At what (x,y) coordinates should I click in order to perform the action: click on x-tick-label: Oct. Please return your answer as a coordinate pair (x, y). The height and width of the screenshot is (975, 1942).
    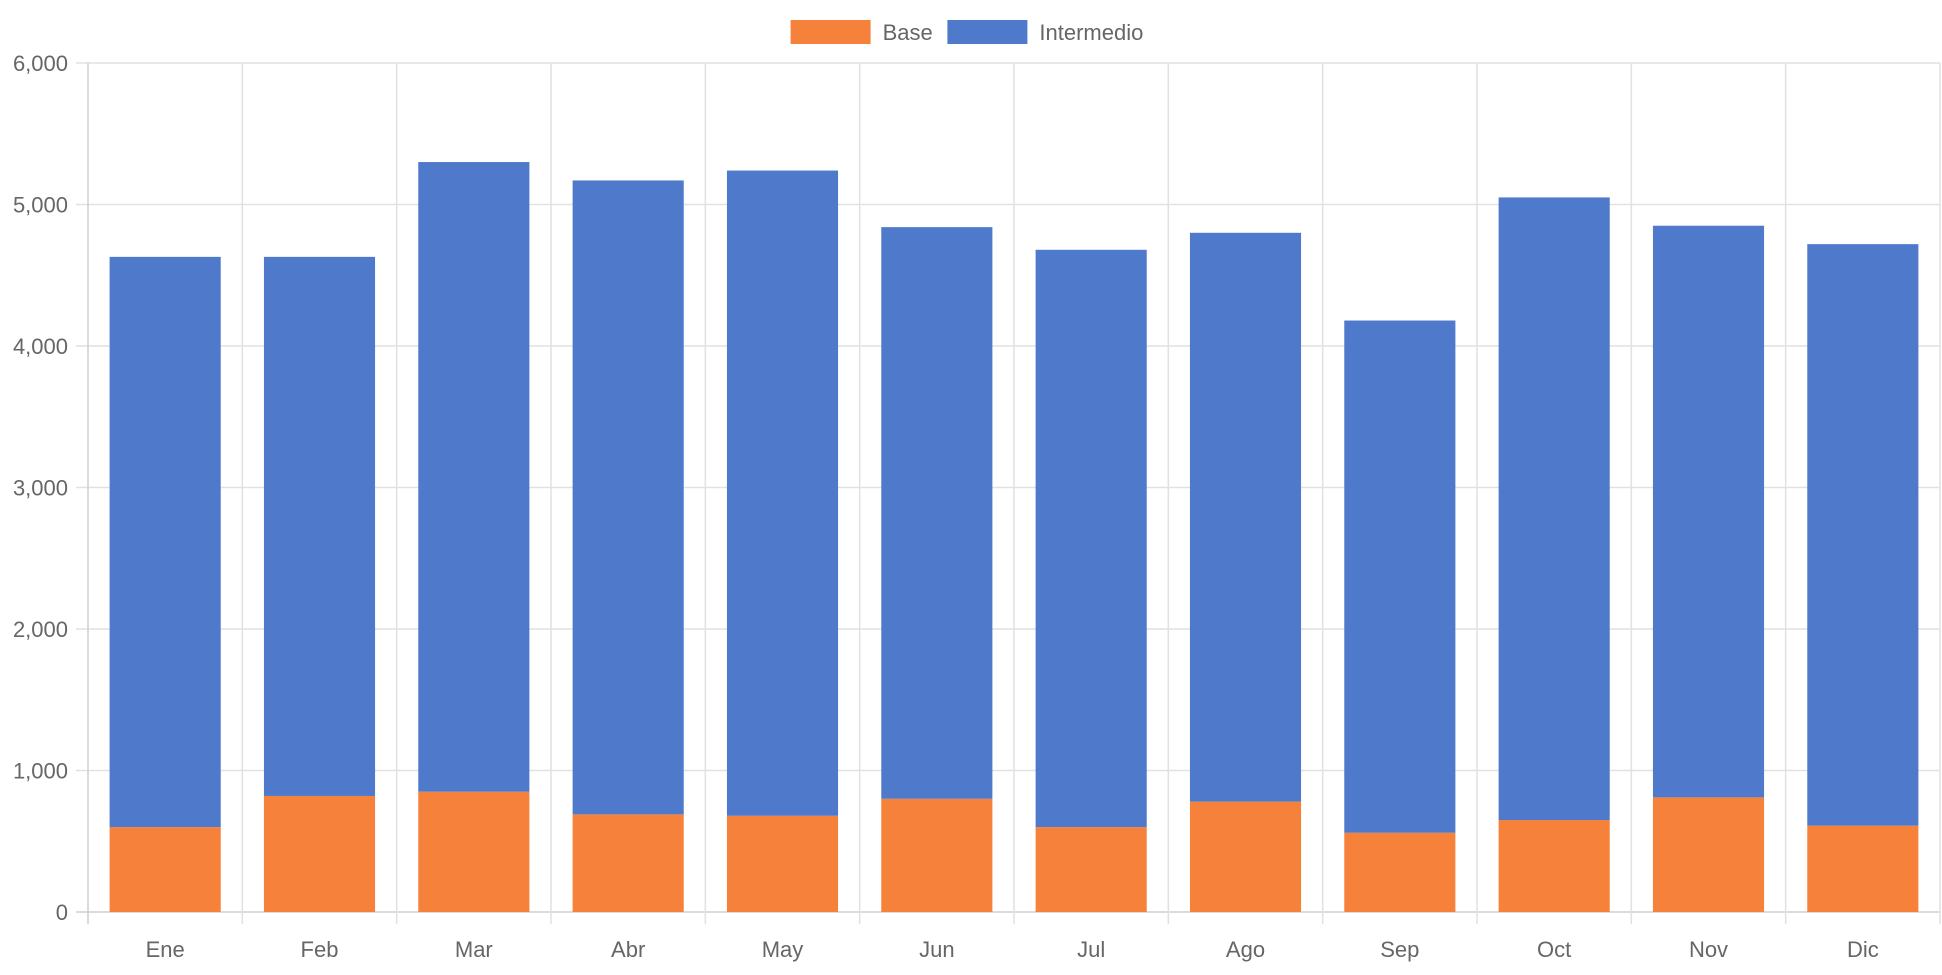
    Looking at the image, I should click on (1554, 949).